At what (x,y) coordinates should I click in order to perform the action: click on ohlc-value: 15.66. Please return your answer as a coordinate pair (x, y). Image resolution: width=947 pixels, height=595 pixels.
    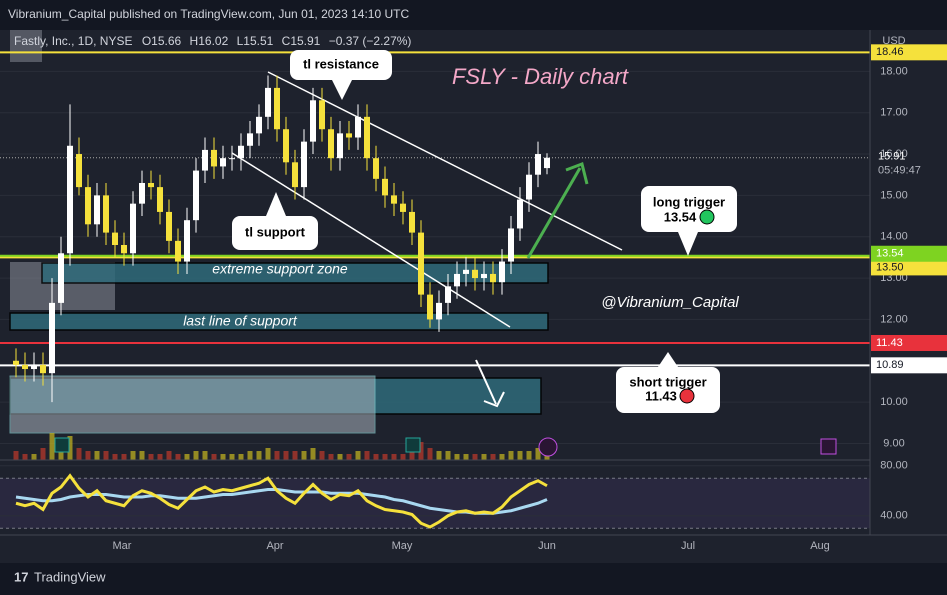
    Looking at the image, I should click on (166, 41).